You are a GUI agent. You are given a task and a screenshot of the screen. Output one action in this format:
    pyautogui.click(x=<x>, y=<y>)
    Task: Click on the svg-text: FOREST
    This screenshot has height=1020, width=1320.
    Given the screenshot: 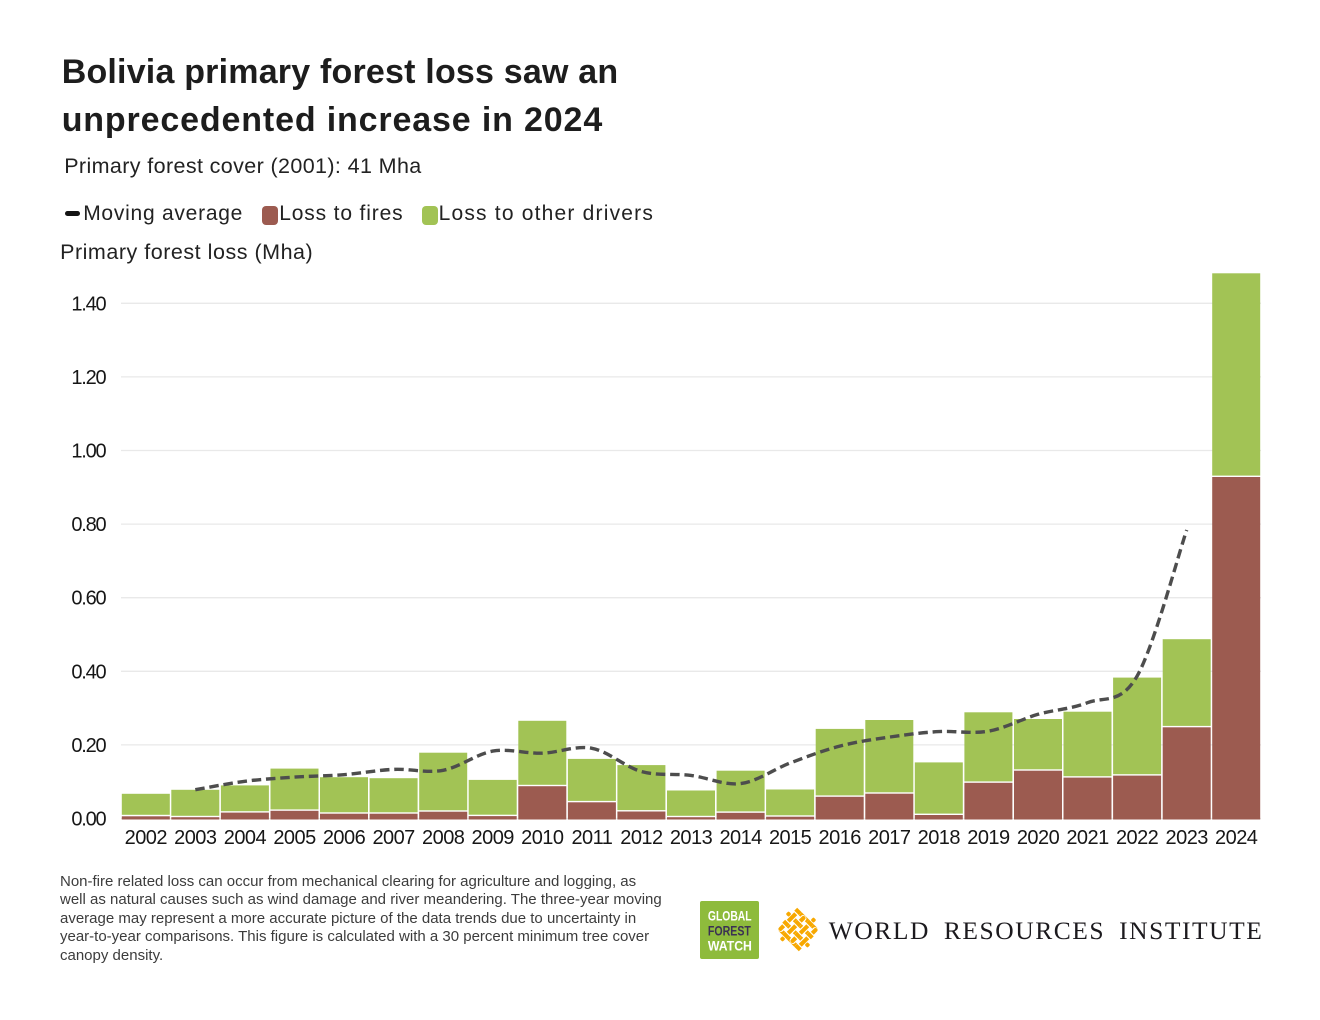 What is the action you would take?
    pyautogui.click(x=729, y=931)
    